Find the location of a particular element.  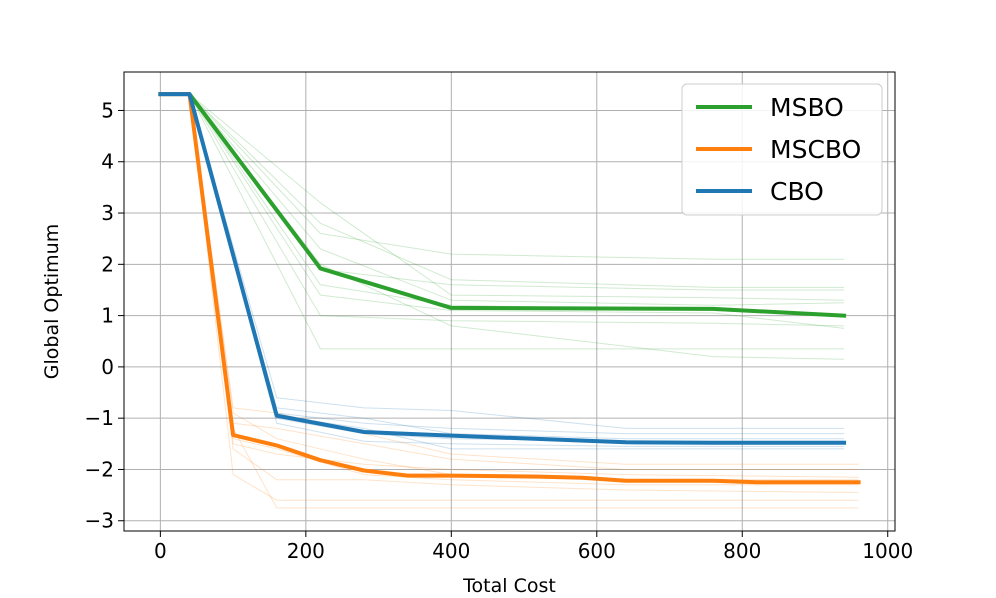

y-tick-label: 1 is located at coordinates (107, 316).